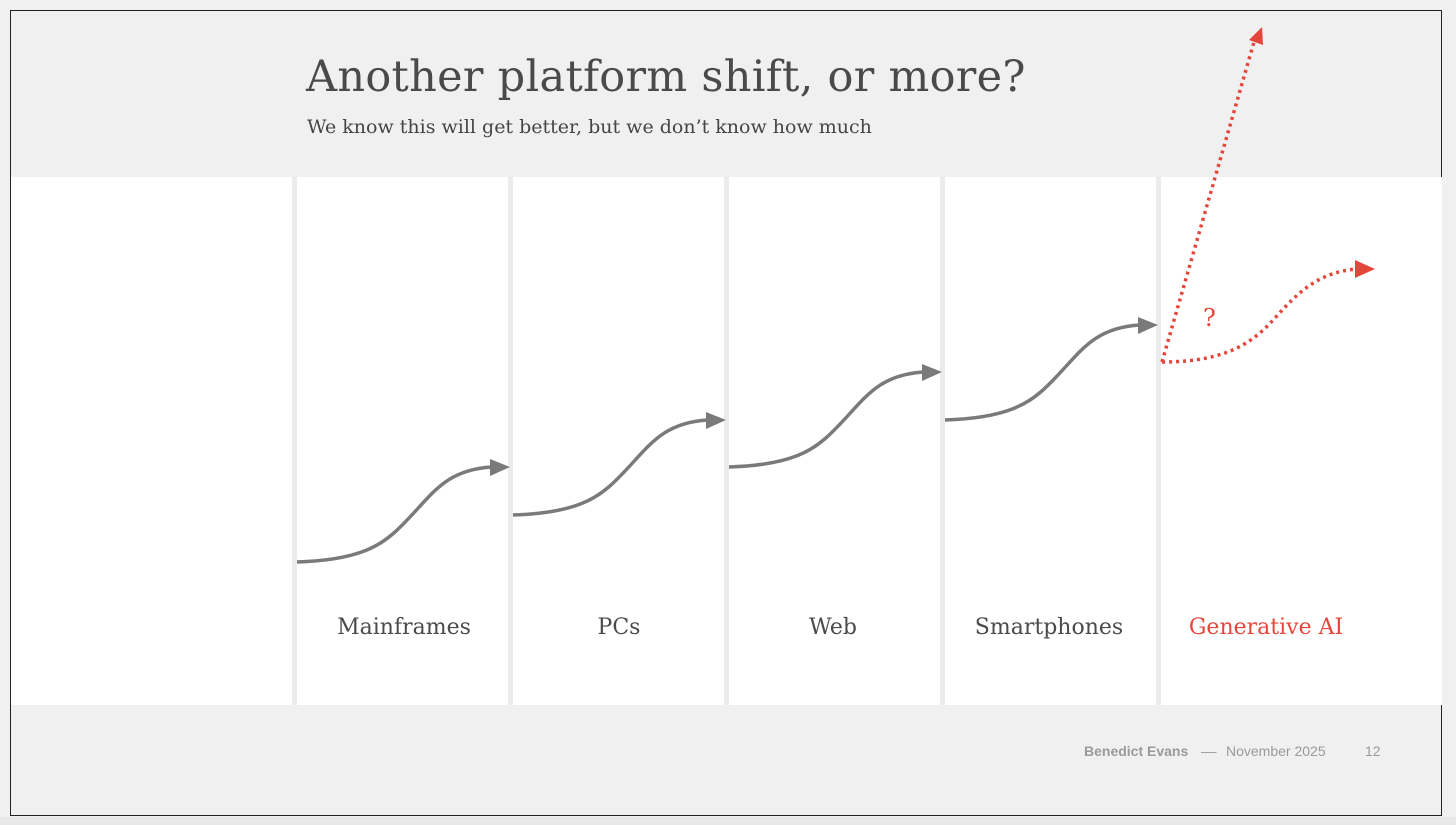 This screenshot has width=1456, height=825. What do you see at coordinates (1276, 751) in the screenshot?
I see `footer-date: November 2025` at bounding box center [1276, 751].